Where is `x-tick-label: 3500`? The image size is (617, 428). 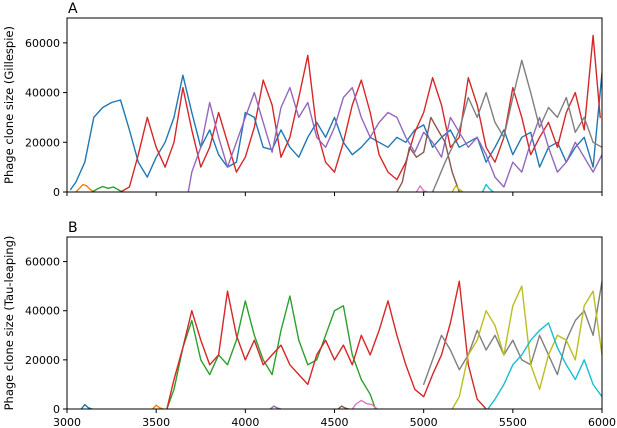
x-tick-label: 3500 is located at coordinates (156, 422).